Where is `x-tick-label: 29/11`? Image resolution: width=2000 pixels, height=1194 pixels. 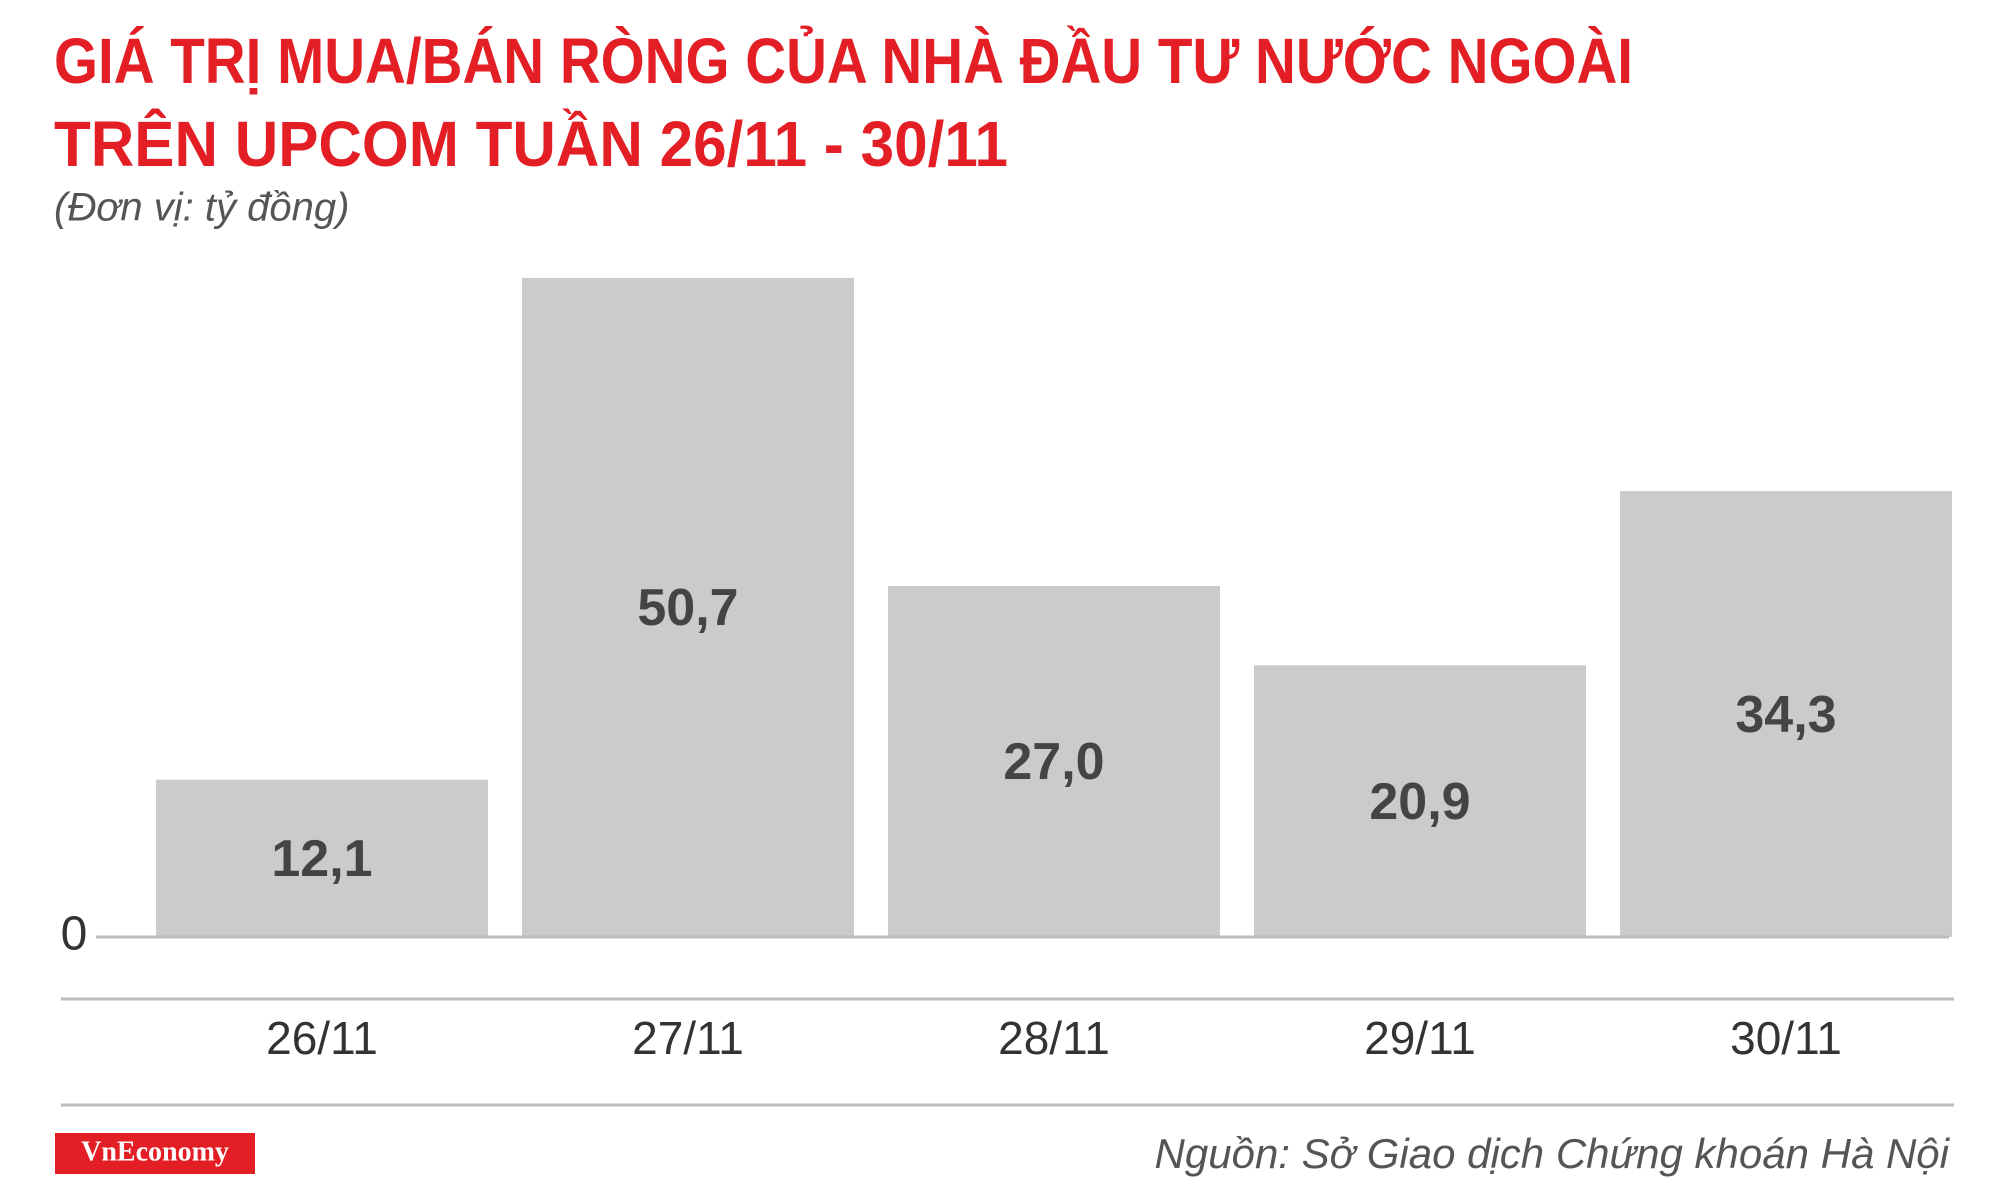 x-tick-label: 29/11 is located at coordinates (1420, 1038).